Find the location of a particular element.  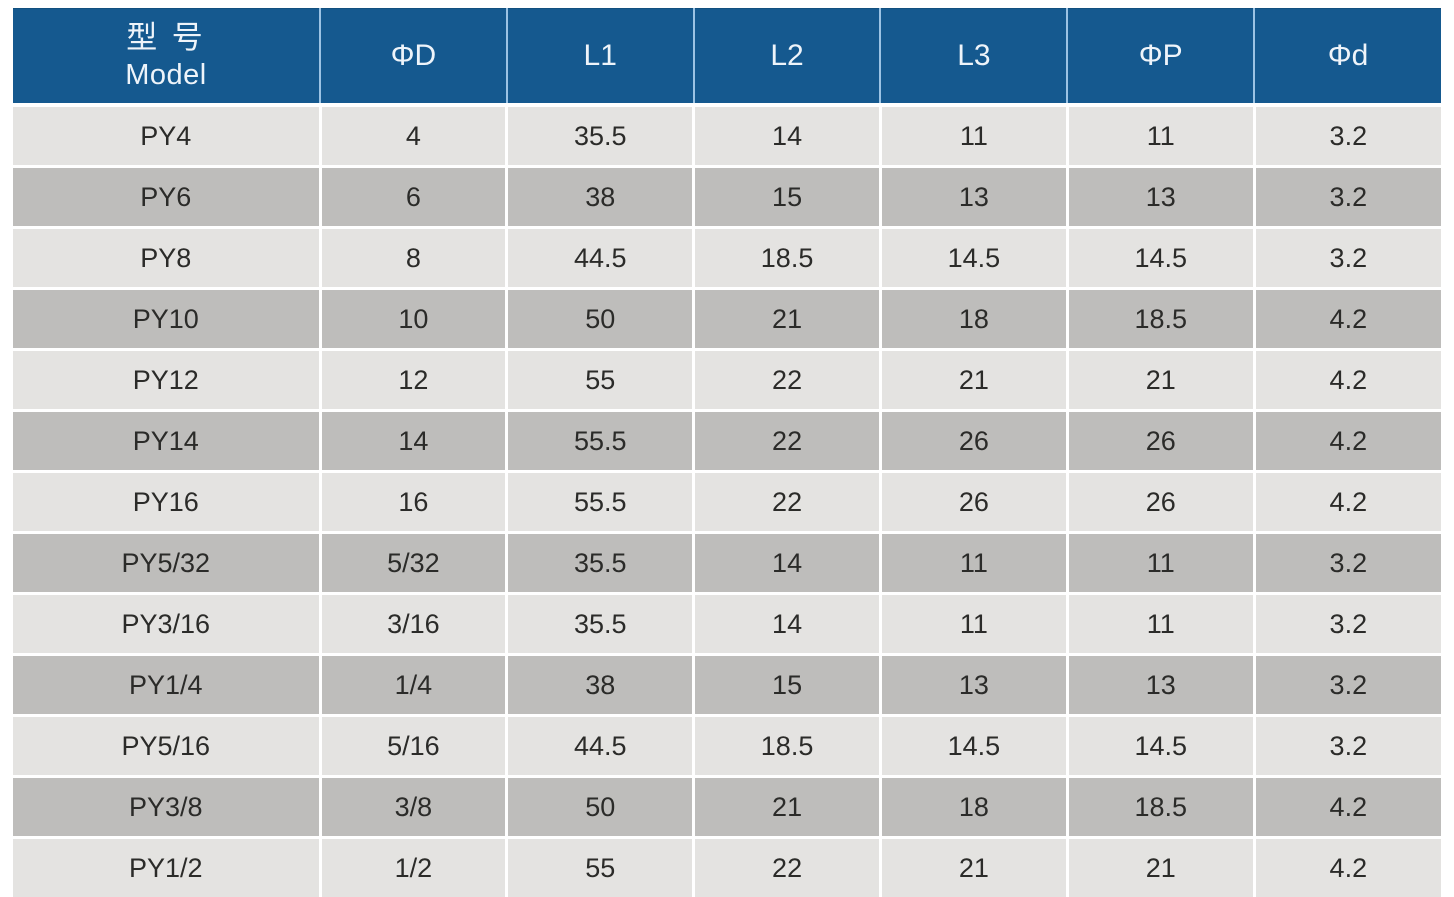

table-header: 型 号 Model ΦD L1 L2 L3 ΦP Φd is located at coordinates (727, 57).